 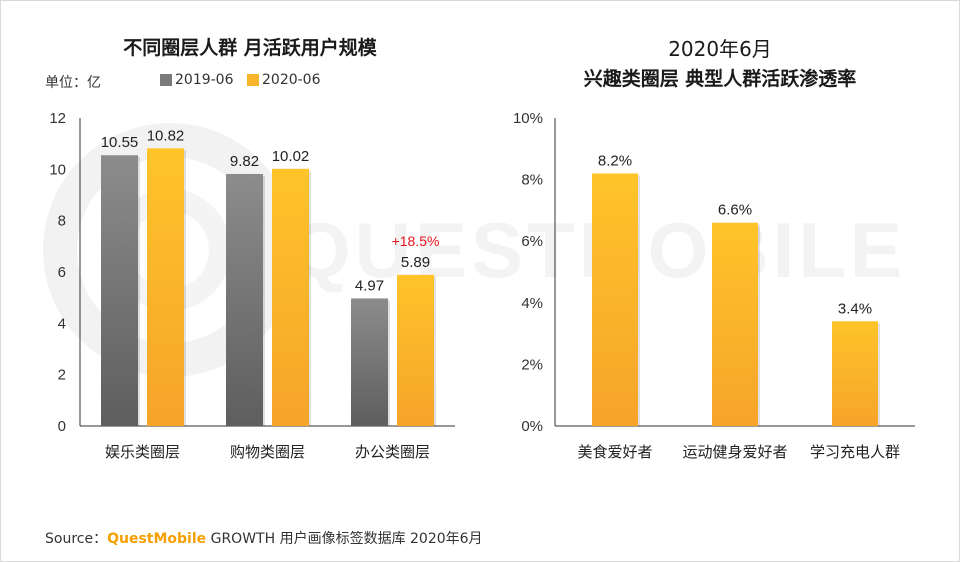 I want to click on left-y-tick-label: 6, so click(x=62, y=272).